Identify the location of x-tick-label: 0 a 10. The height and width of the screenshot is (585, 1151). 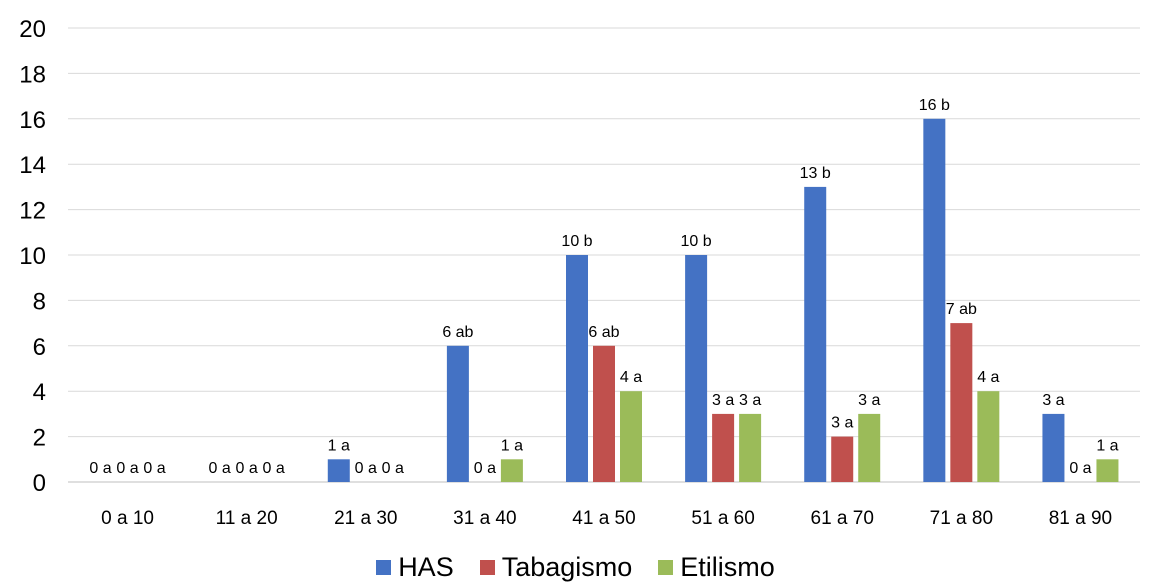
(127, 518).